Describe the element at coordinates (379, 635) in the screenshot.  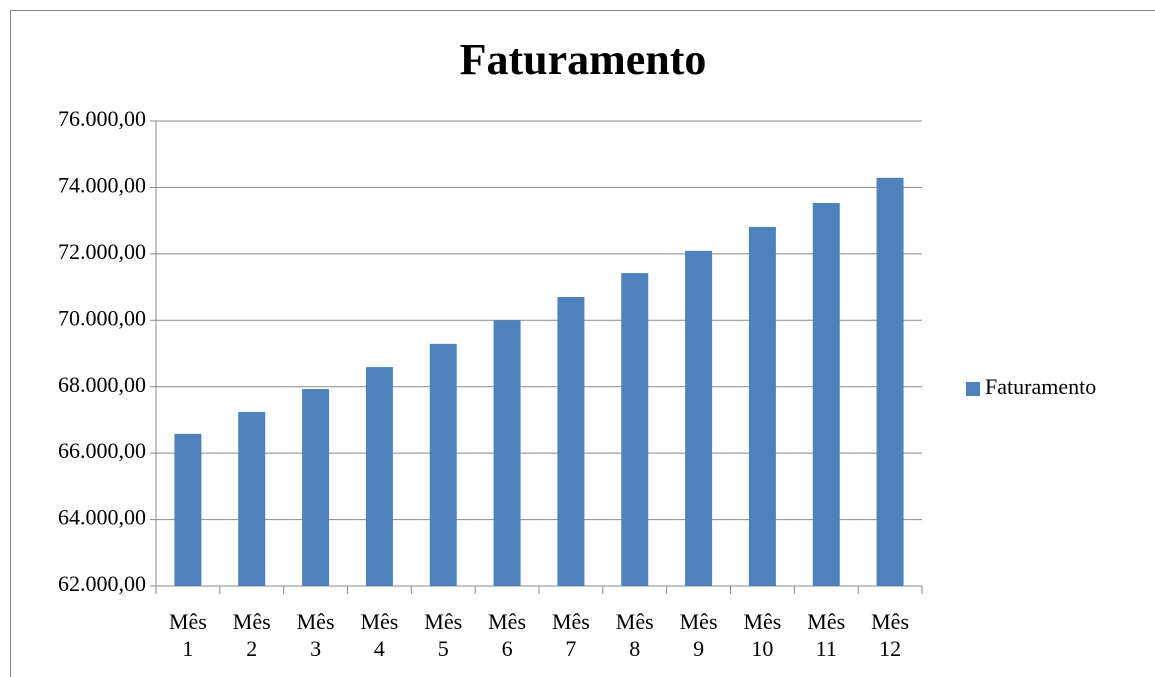
I see `x-tick-label: Mês 4` at that location.